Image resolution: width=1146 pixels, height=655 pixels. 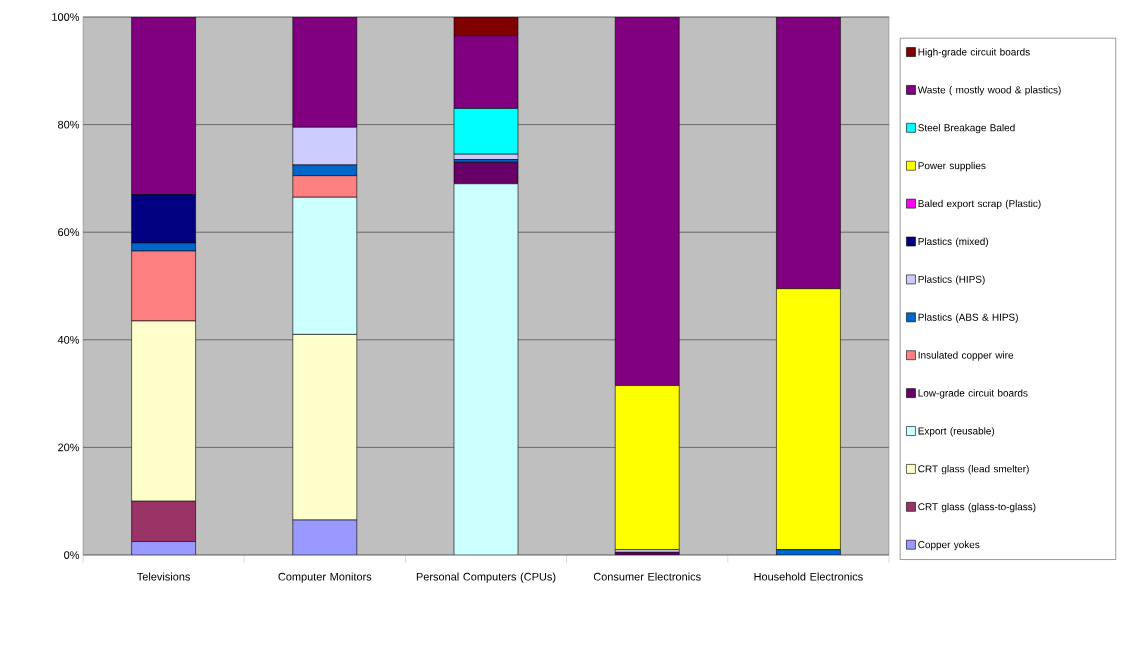 I want to click on x-tick-label: Televisions, so click(x=163, y=576).